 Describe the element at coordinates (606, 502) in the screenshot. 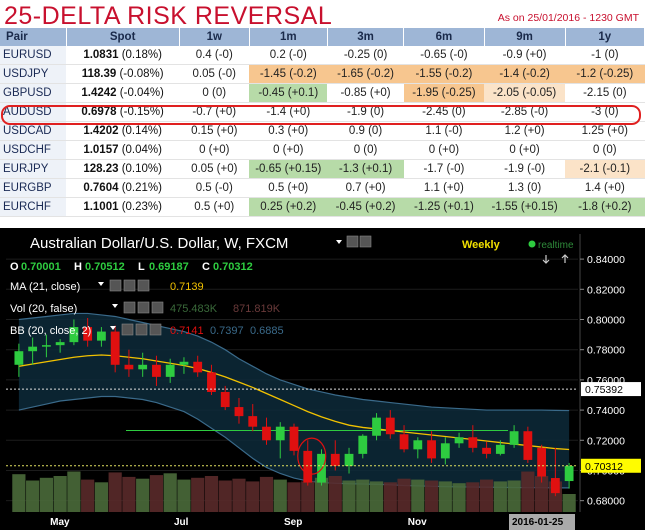

I see `y-tick-label: 0.68000` at that location.